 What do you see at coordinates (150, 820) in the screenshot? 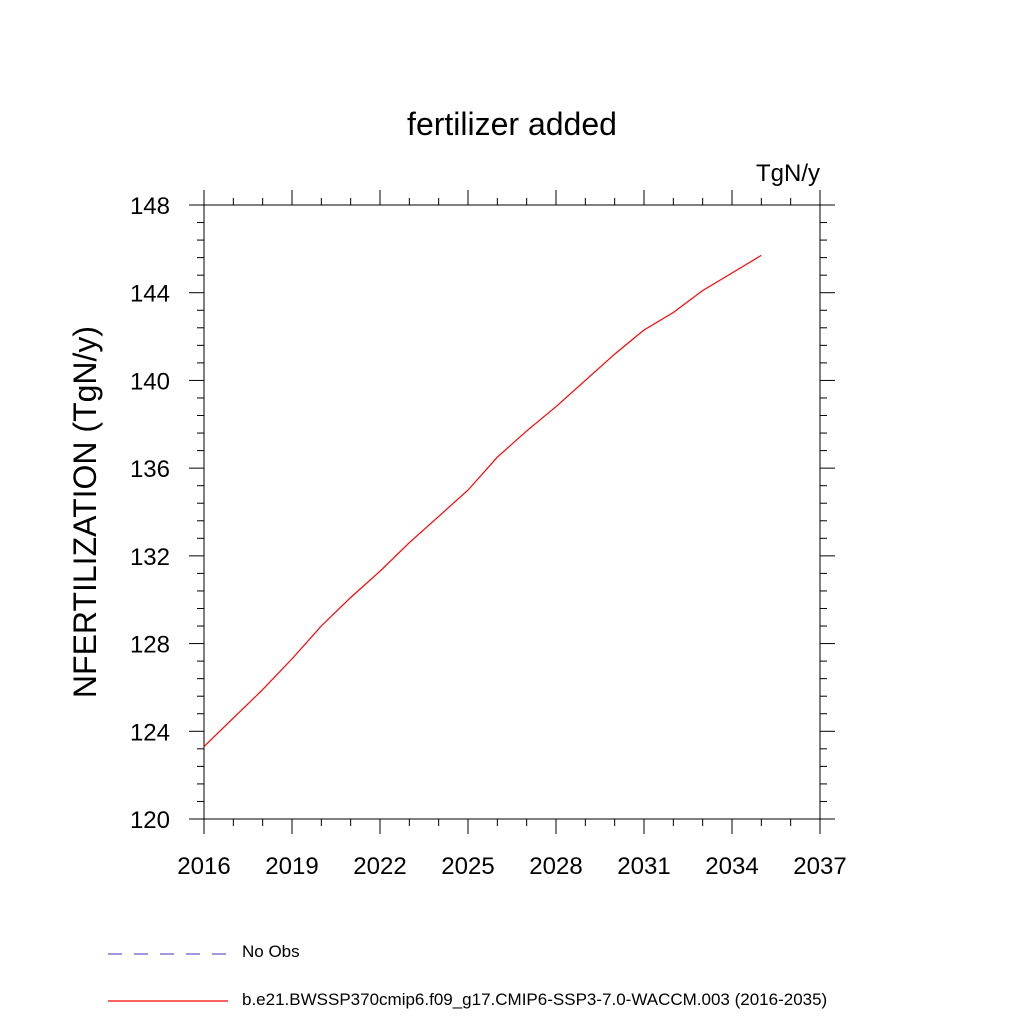
I see `y-tick-label: 120` at bounding box center [150, 820].